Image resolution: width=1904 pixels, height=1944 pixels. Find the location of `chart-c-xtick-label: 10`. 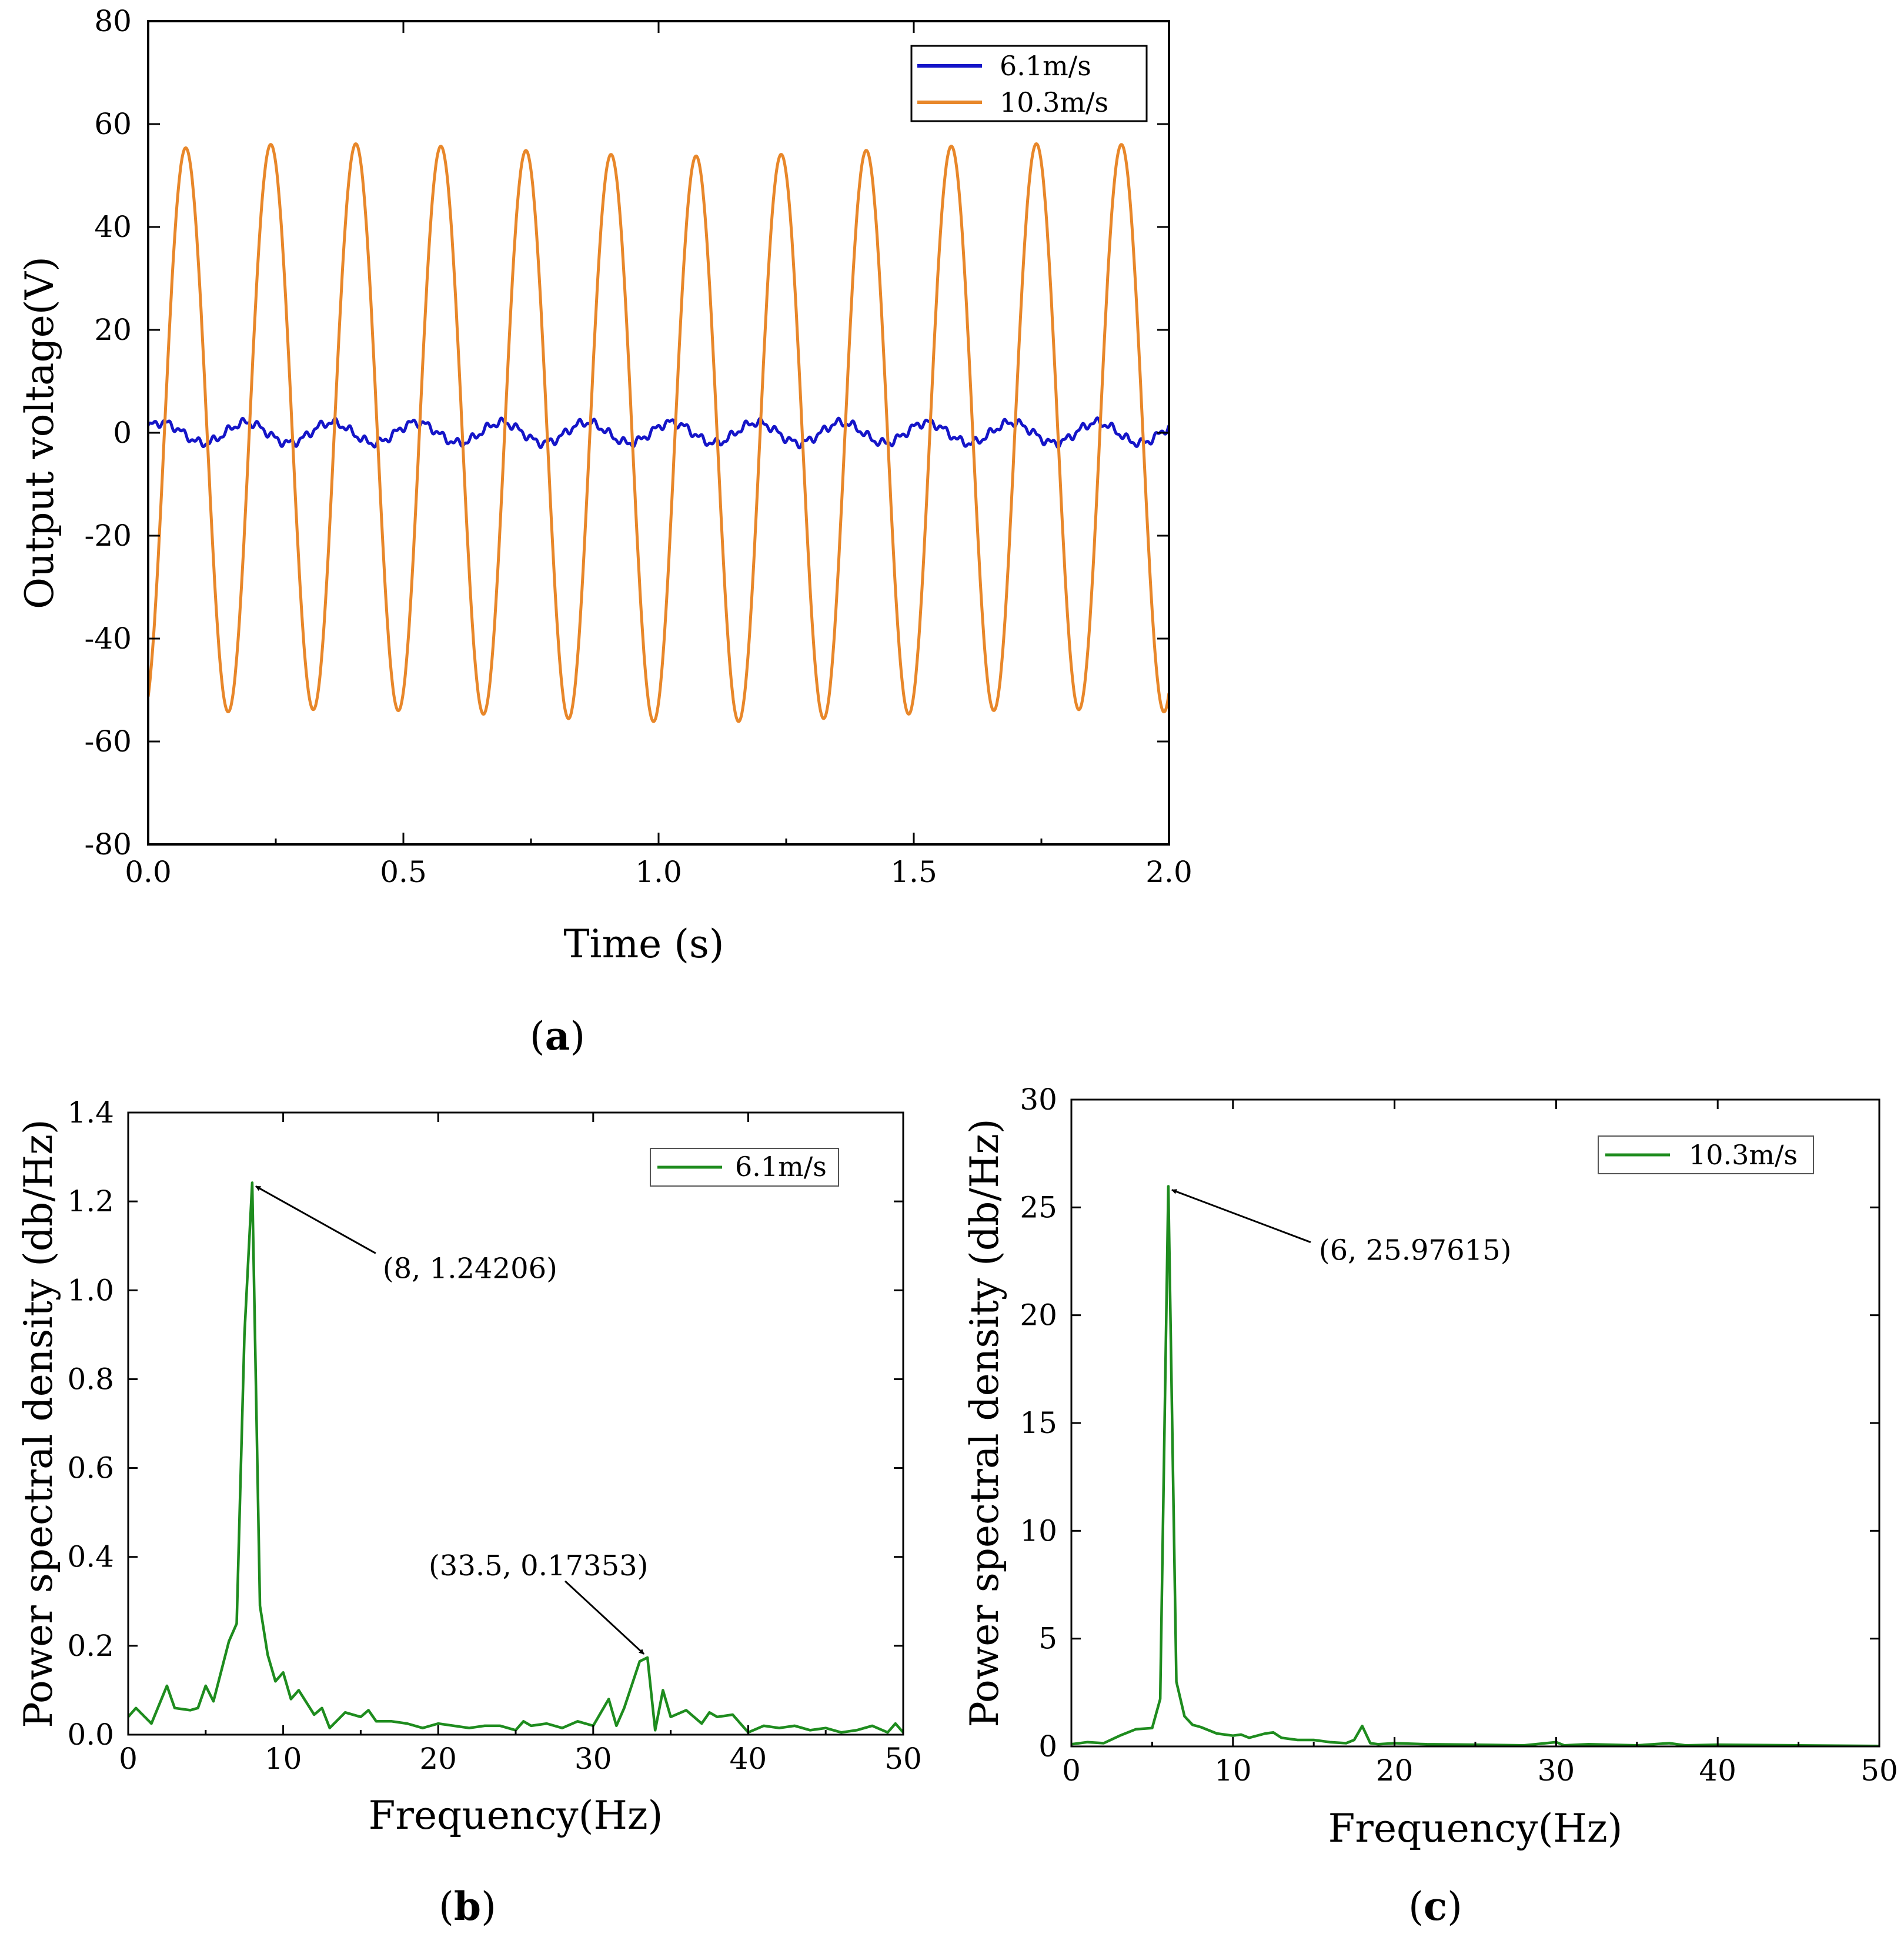

chart-c-xtick-label: 10 is located at coordinates (1233, 1770).